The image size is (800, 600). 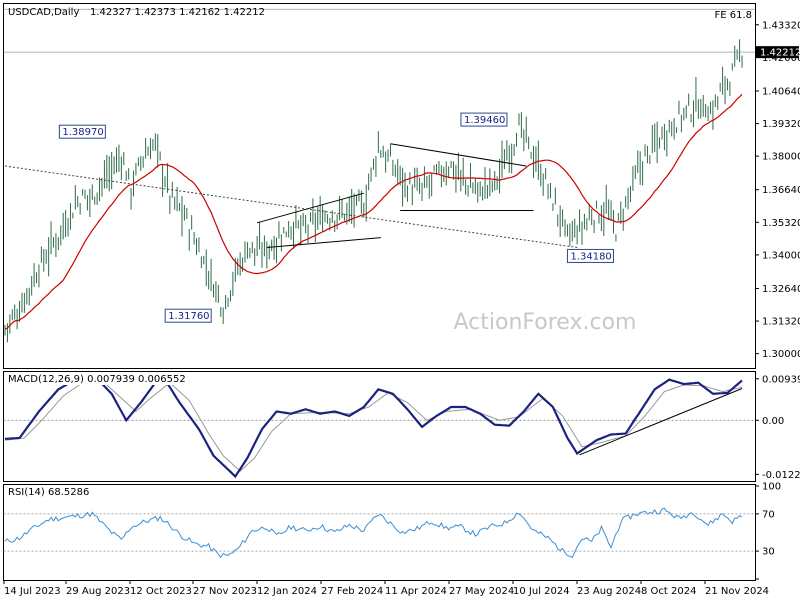 What do you see at coordinates (416, 591) in the screenshot?
I see `date-tick-label: 11 Apr 2024` at bounding box center [416, 591].